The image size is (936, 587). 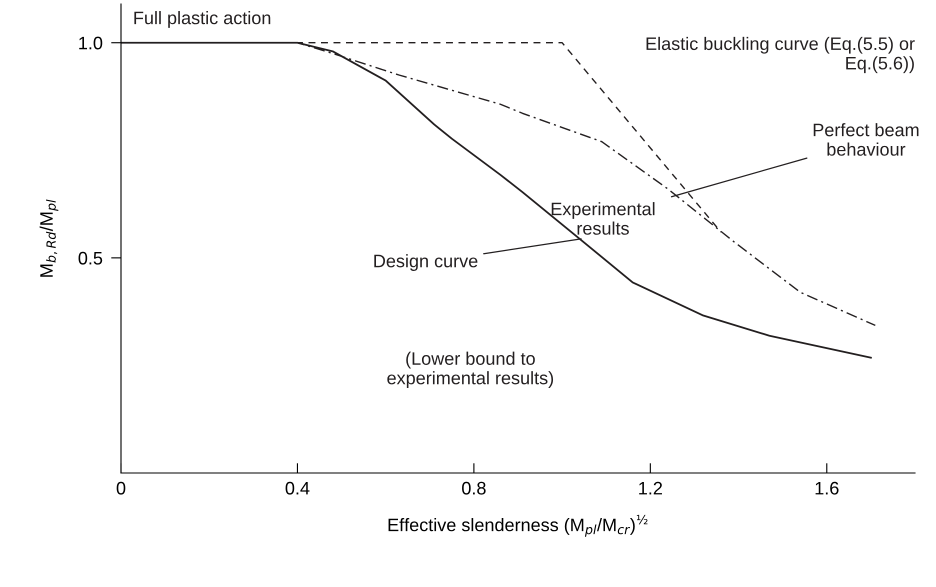 I want to click on y-tick-label: 0.5, so click(x=90, y=258).